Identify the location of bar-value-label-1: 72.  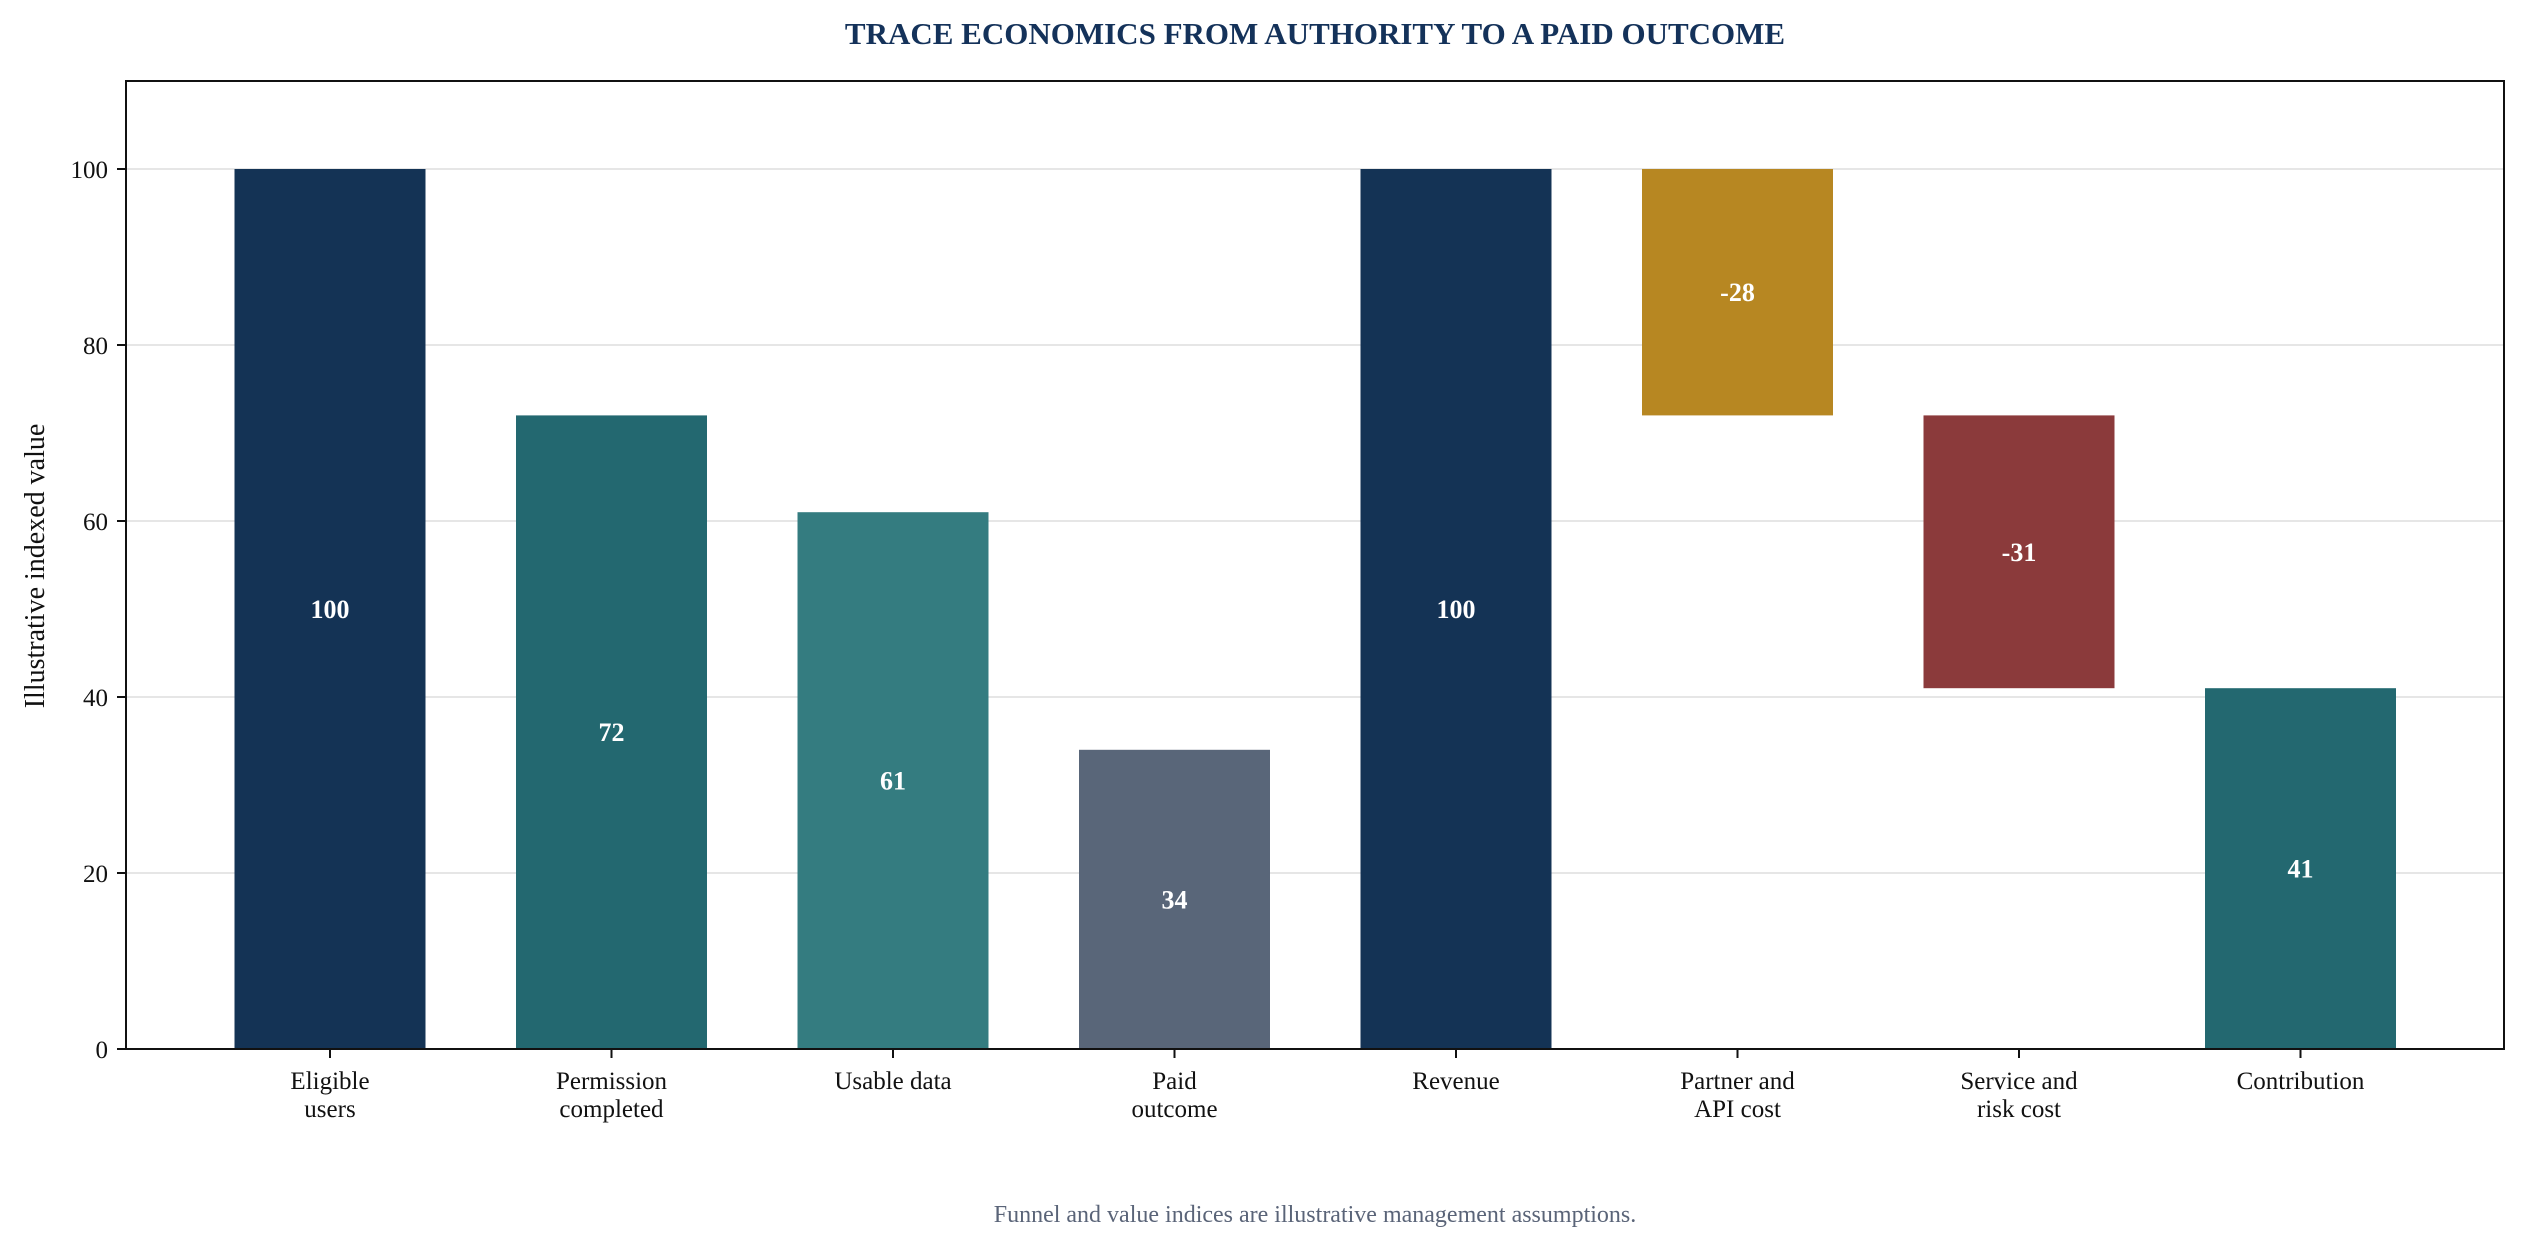
(612, 732).